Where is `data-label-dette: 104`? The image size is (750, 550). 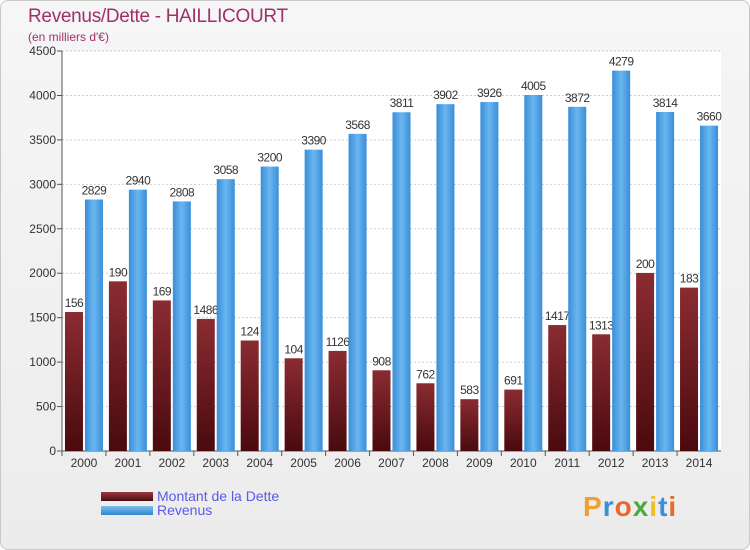 data-label-dette: 104 is located at coordinates (293, 349).